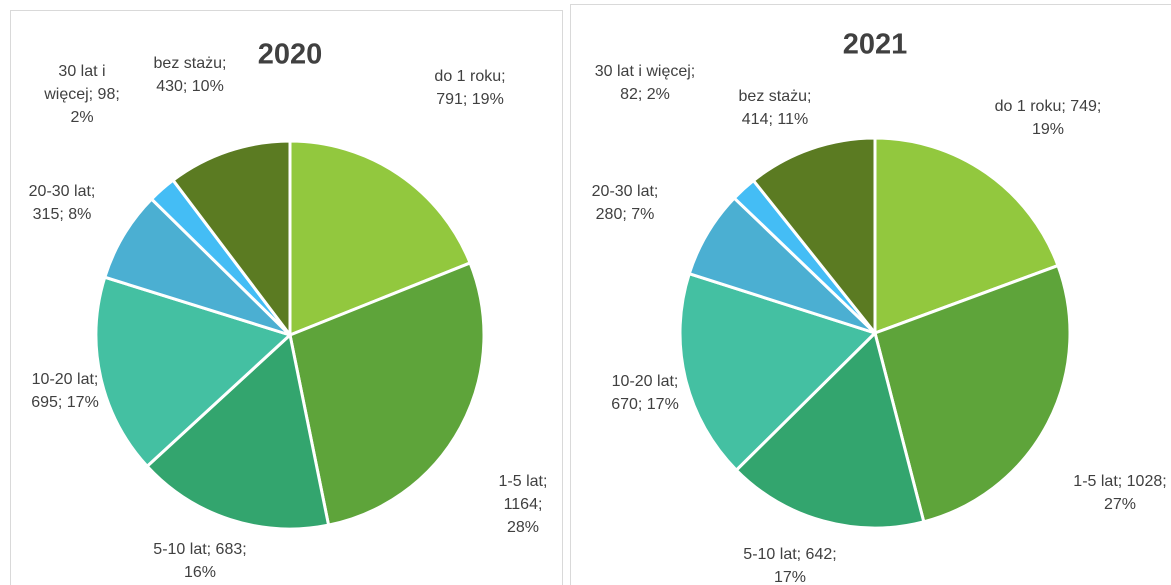  What do you see at coordinates (470, 88) in the screenshot?
I see `data-label: do 1 roku; 791; 19%` at bounding box center [470, 88].